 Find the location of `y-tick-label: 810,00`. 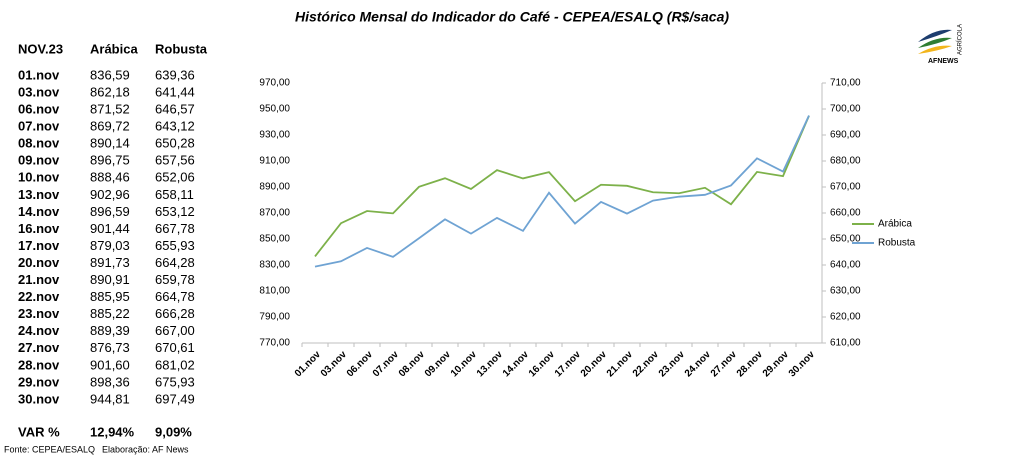

y-tick-label: 810,00 is located at coordinates (274, 291).